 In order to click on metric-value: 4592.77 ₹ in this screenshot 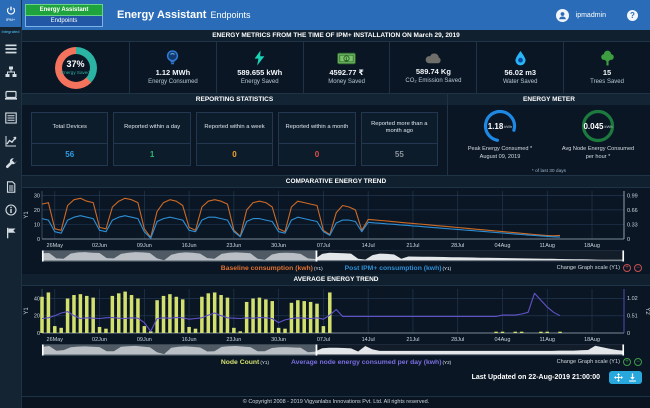, I will do `click(346, 72)`.